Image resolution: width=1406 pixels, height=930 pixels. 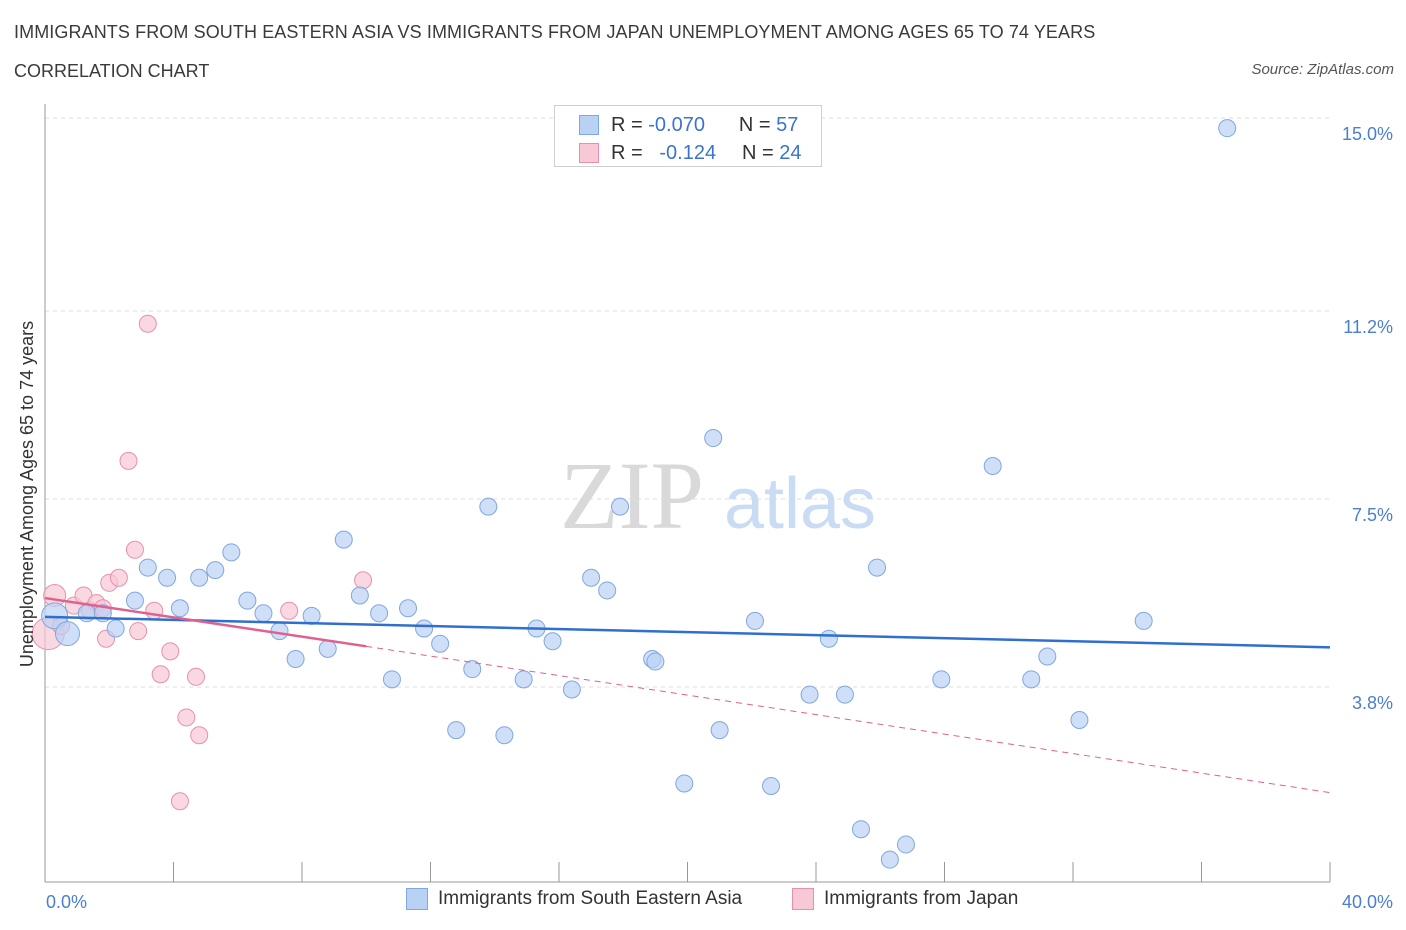 What do you see at coordinates (590, 898) in the screenshot?
I see `legend-label-sea: Immigrants from South Eastern Asia` at bounding box center [590, 898].